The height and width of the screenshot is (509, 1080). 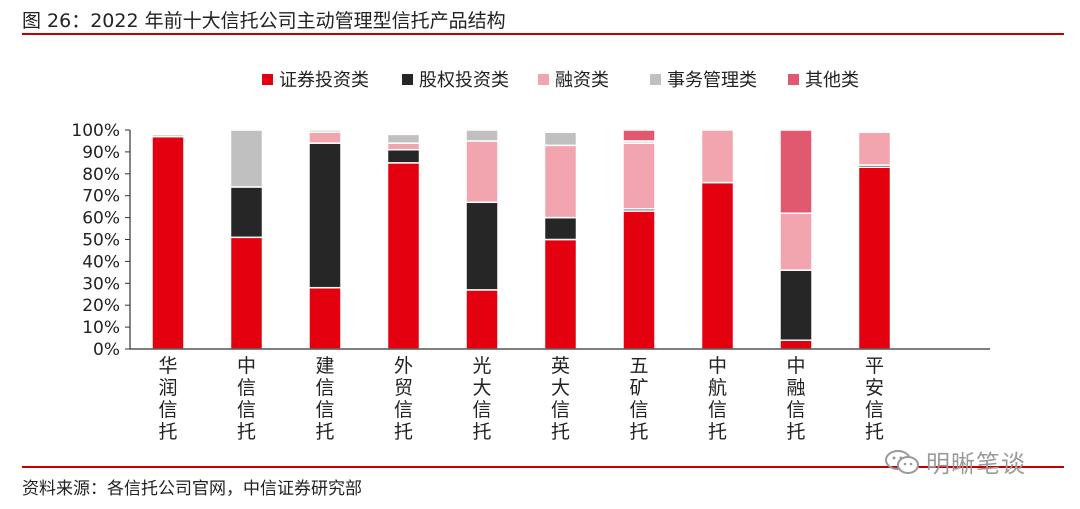 What do you see at coordinates (167, 399) in the screenshot?
I see `x-tick-label-0: 华润信托` at bounding box center [167, 399].